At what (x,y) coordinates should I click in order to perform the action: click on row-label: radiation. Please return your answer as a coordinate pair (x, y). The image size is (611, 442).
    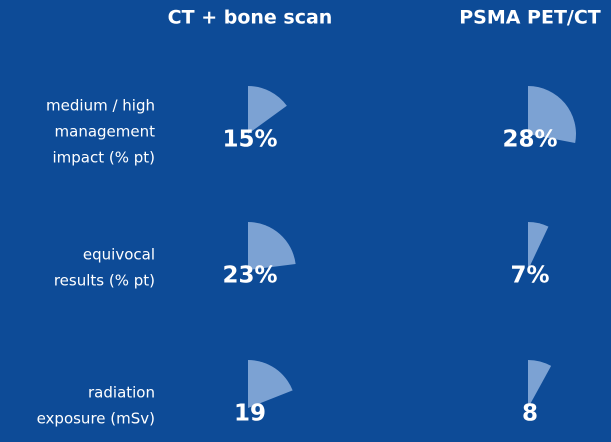
    Looking at the image, I should click on (121, 393).